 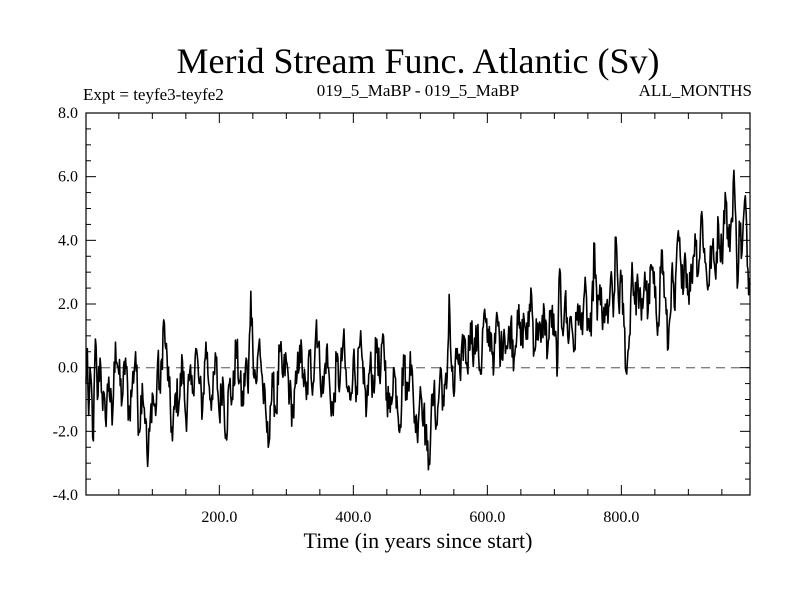 I want to click on y-tick-label: 8.0, so click(x=68, y=113).